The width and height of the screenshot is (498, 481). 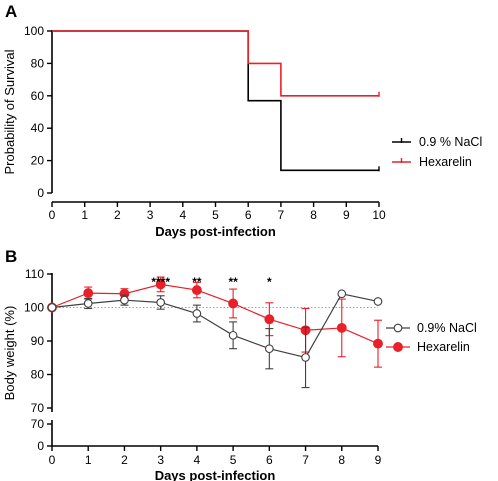 I want to click on y-tick-label: 0, so click(x=40, y=193).